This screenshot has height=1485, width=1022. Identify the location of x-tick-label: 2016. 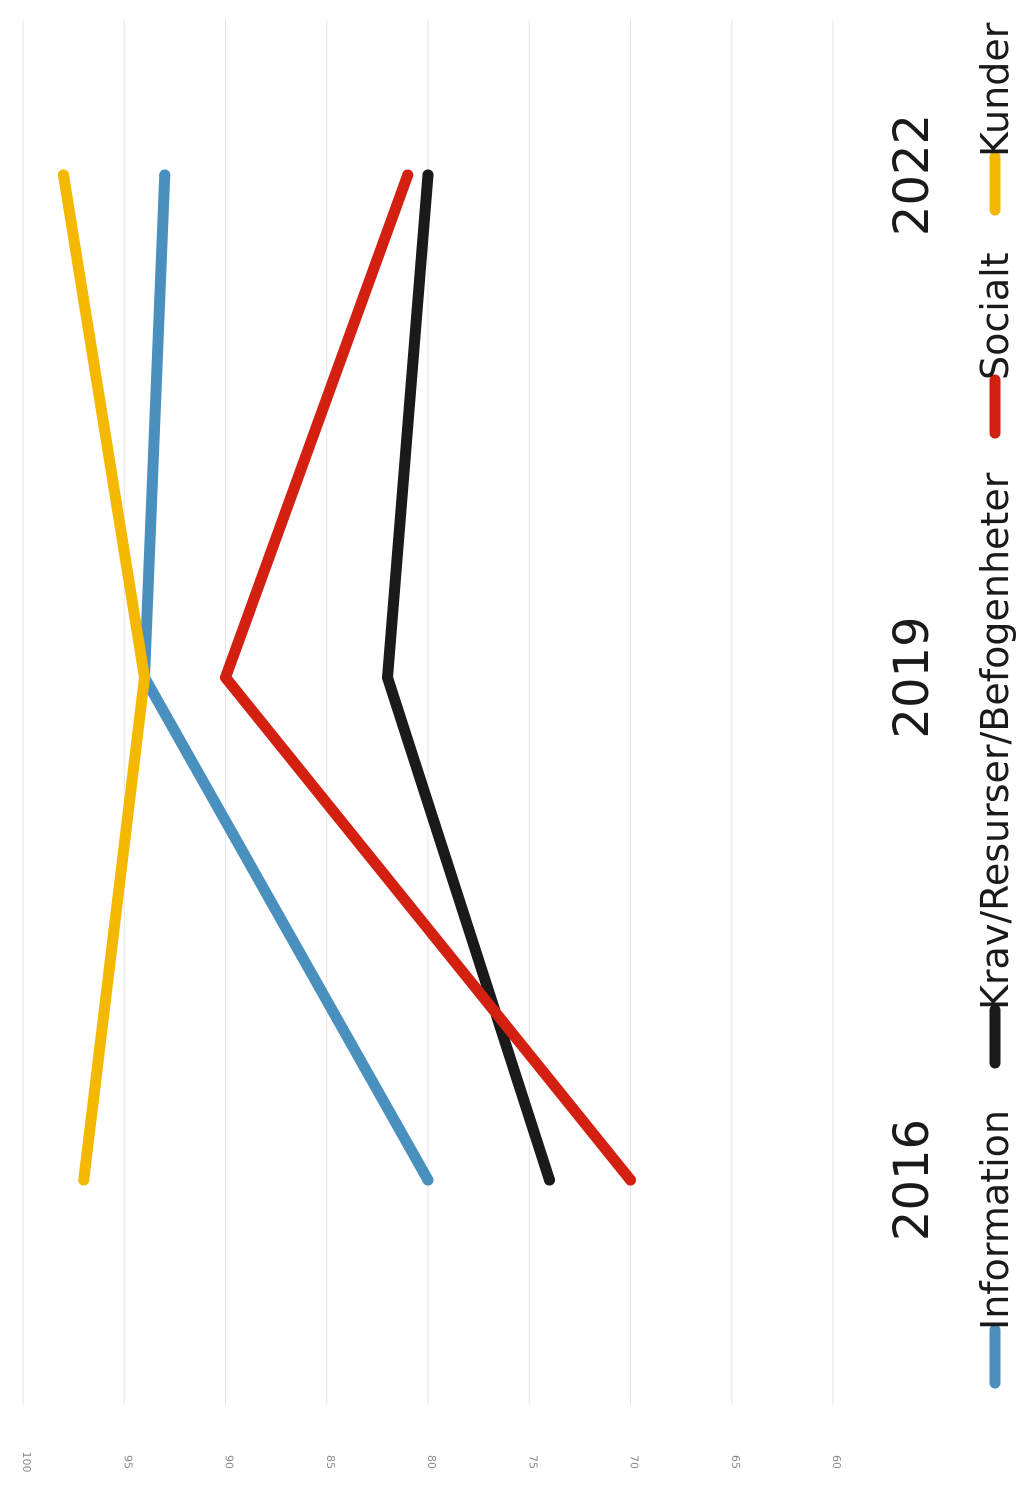
(912, 1180).